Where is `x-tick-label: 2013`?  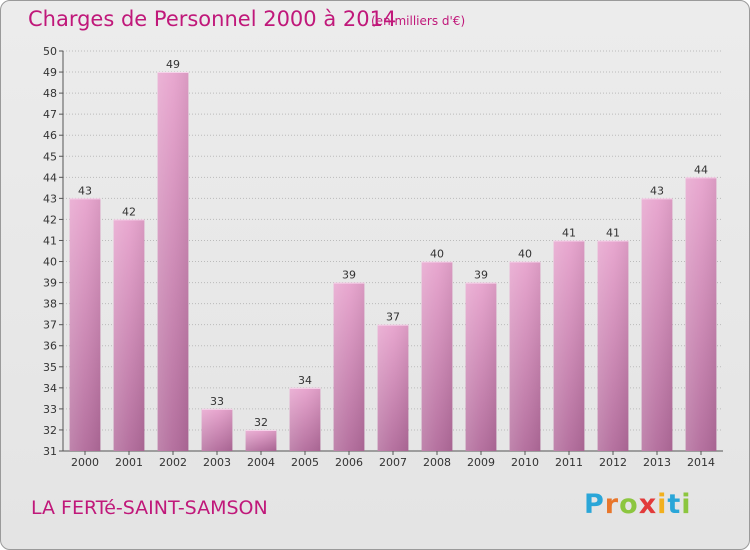
x-tick-label: 2013 is located at coordinates (657, 462).